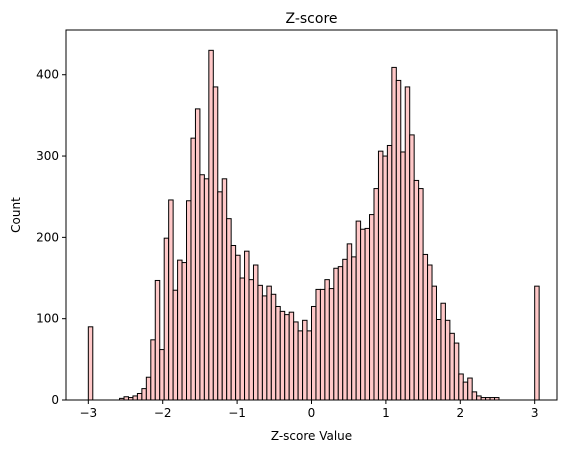 The height and width of the screenshot is (453, 571). What do you see at coordinates (237, 413) in the screenshot?
I see `x-tick-label: −1` at bounding box center [237, 413].